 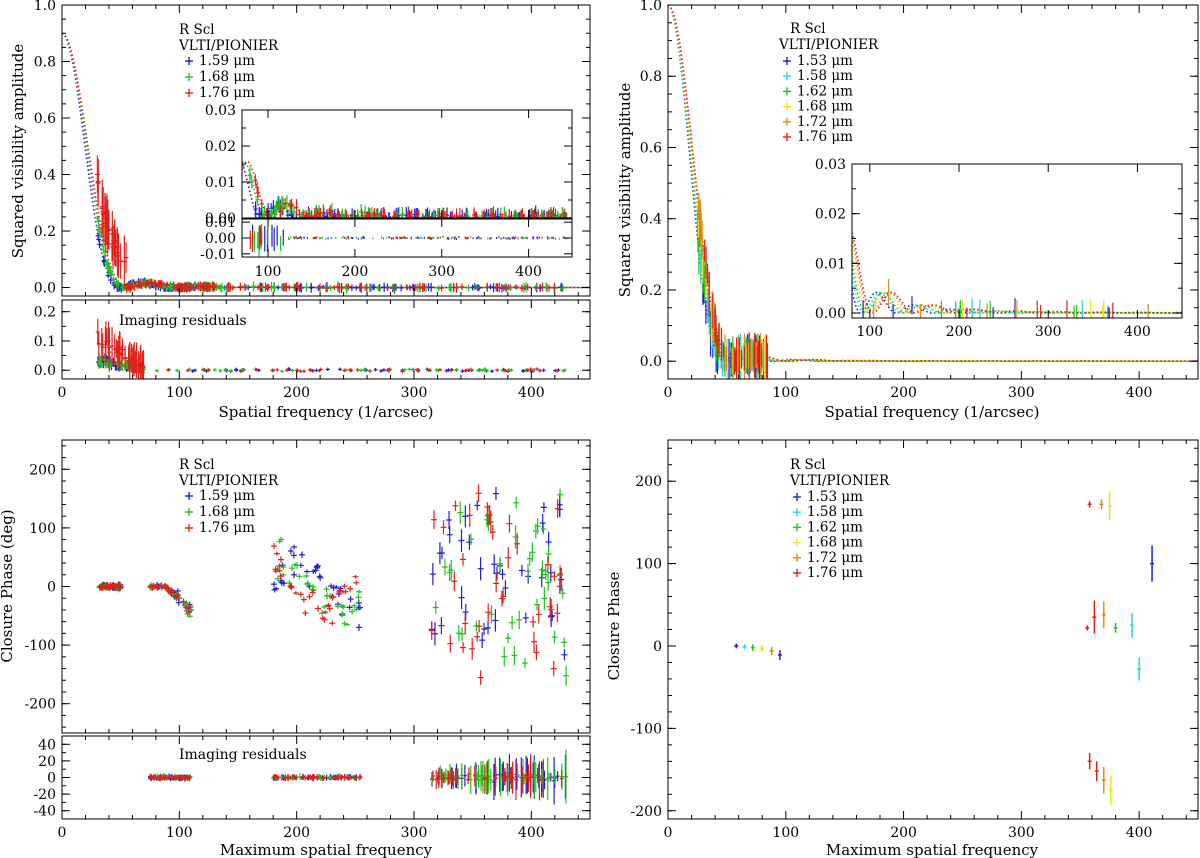 What do you see at coordinates (358, 777) in the screenshot?
I see `bl-residual-data-layer` at bounding box center [358, 777].